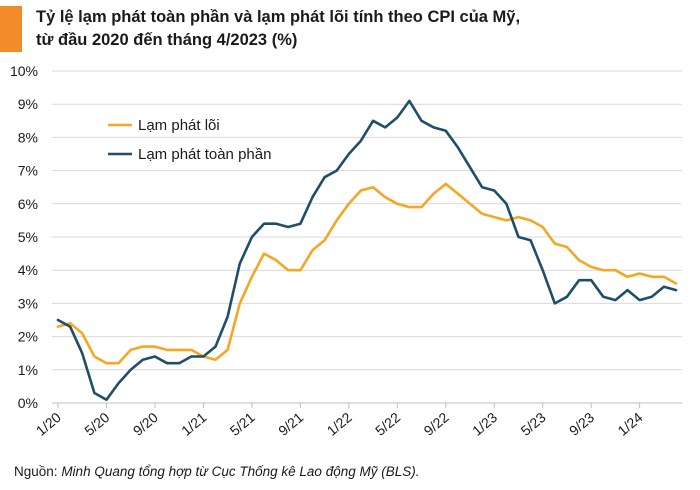 Image resolution: width=700 pixels, height=490 pixels. Describe the element at coordinates (532, 424) in the screenshot. I see `x-tick-label: 5/23` at that location.